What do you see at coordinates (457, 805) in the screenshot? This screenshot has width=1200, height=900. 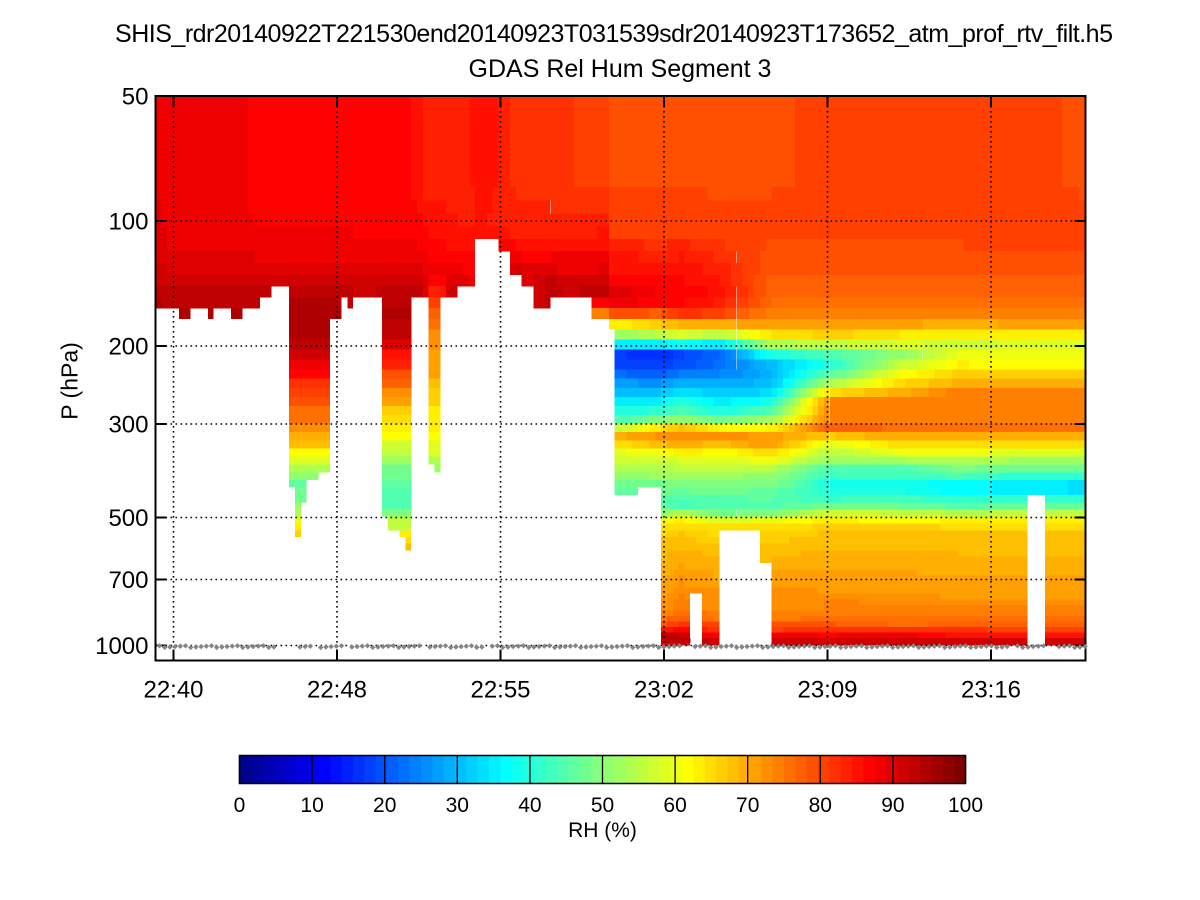 I see `svg-text: 30` at bounding box center [457, 805].